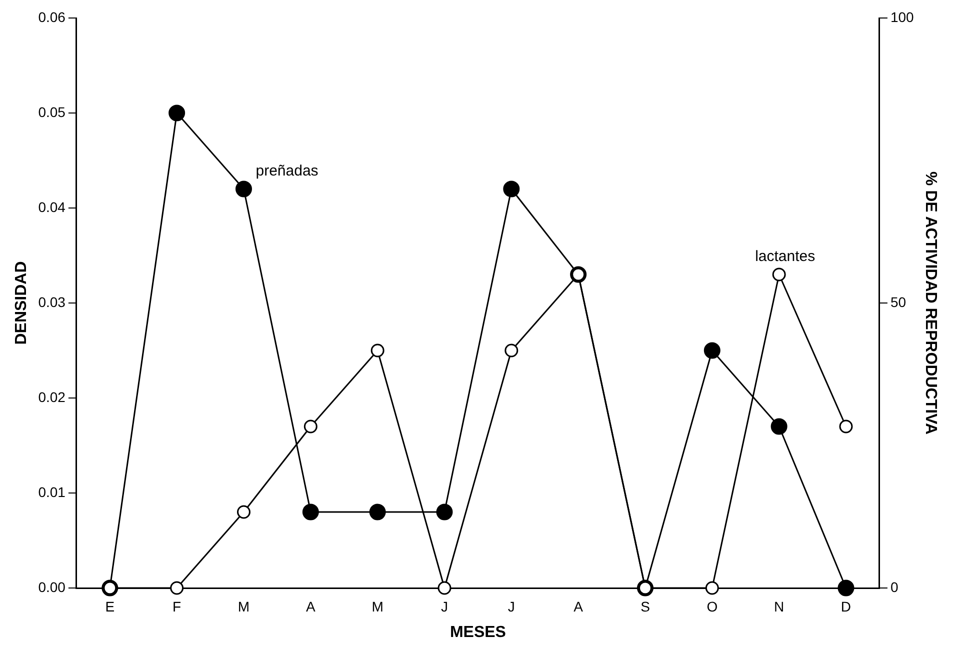 This screenshot has width=954, height=652. I want to click on y2-axis-title: % DE ACTIVIDAD REPRODUCTIVA, so click(930, 303).